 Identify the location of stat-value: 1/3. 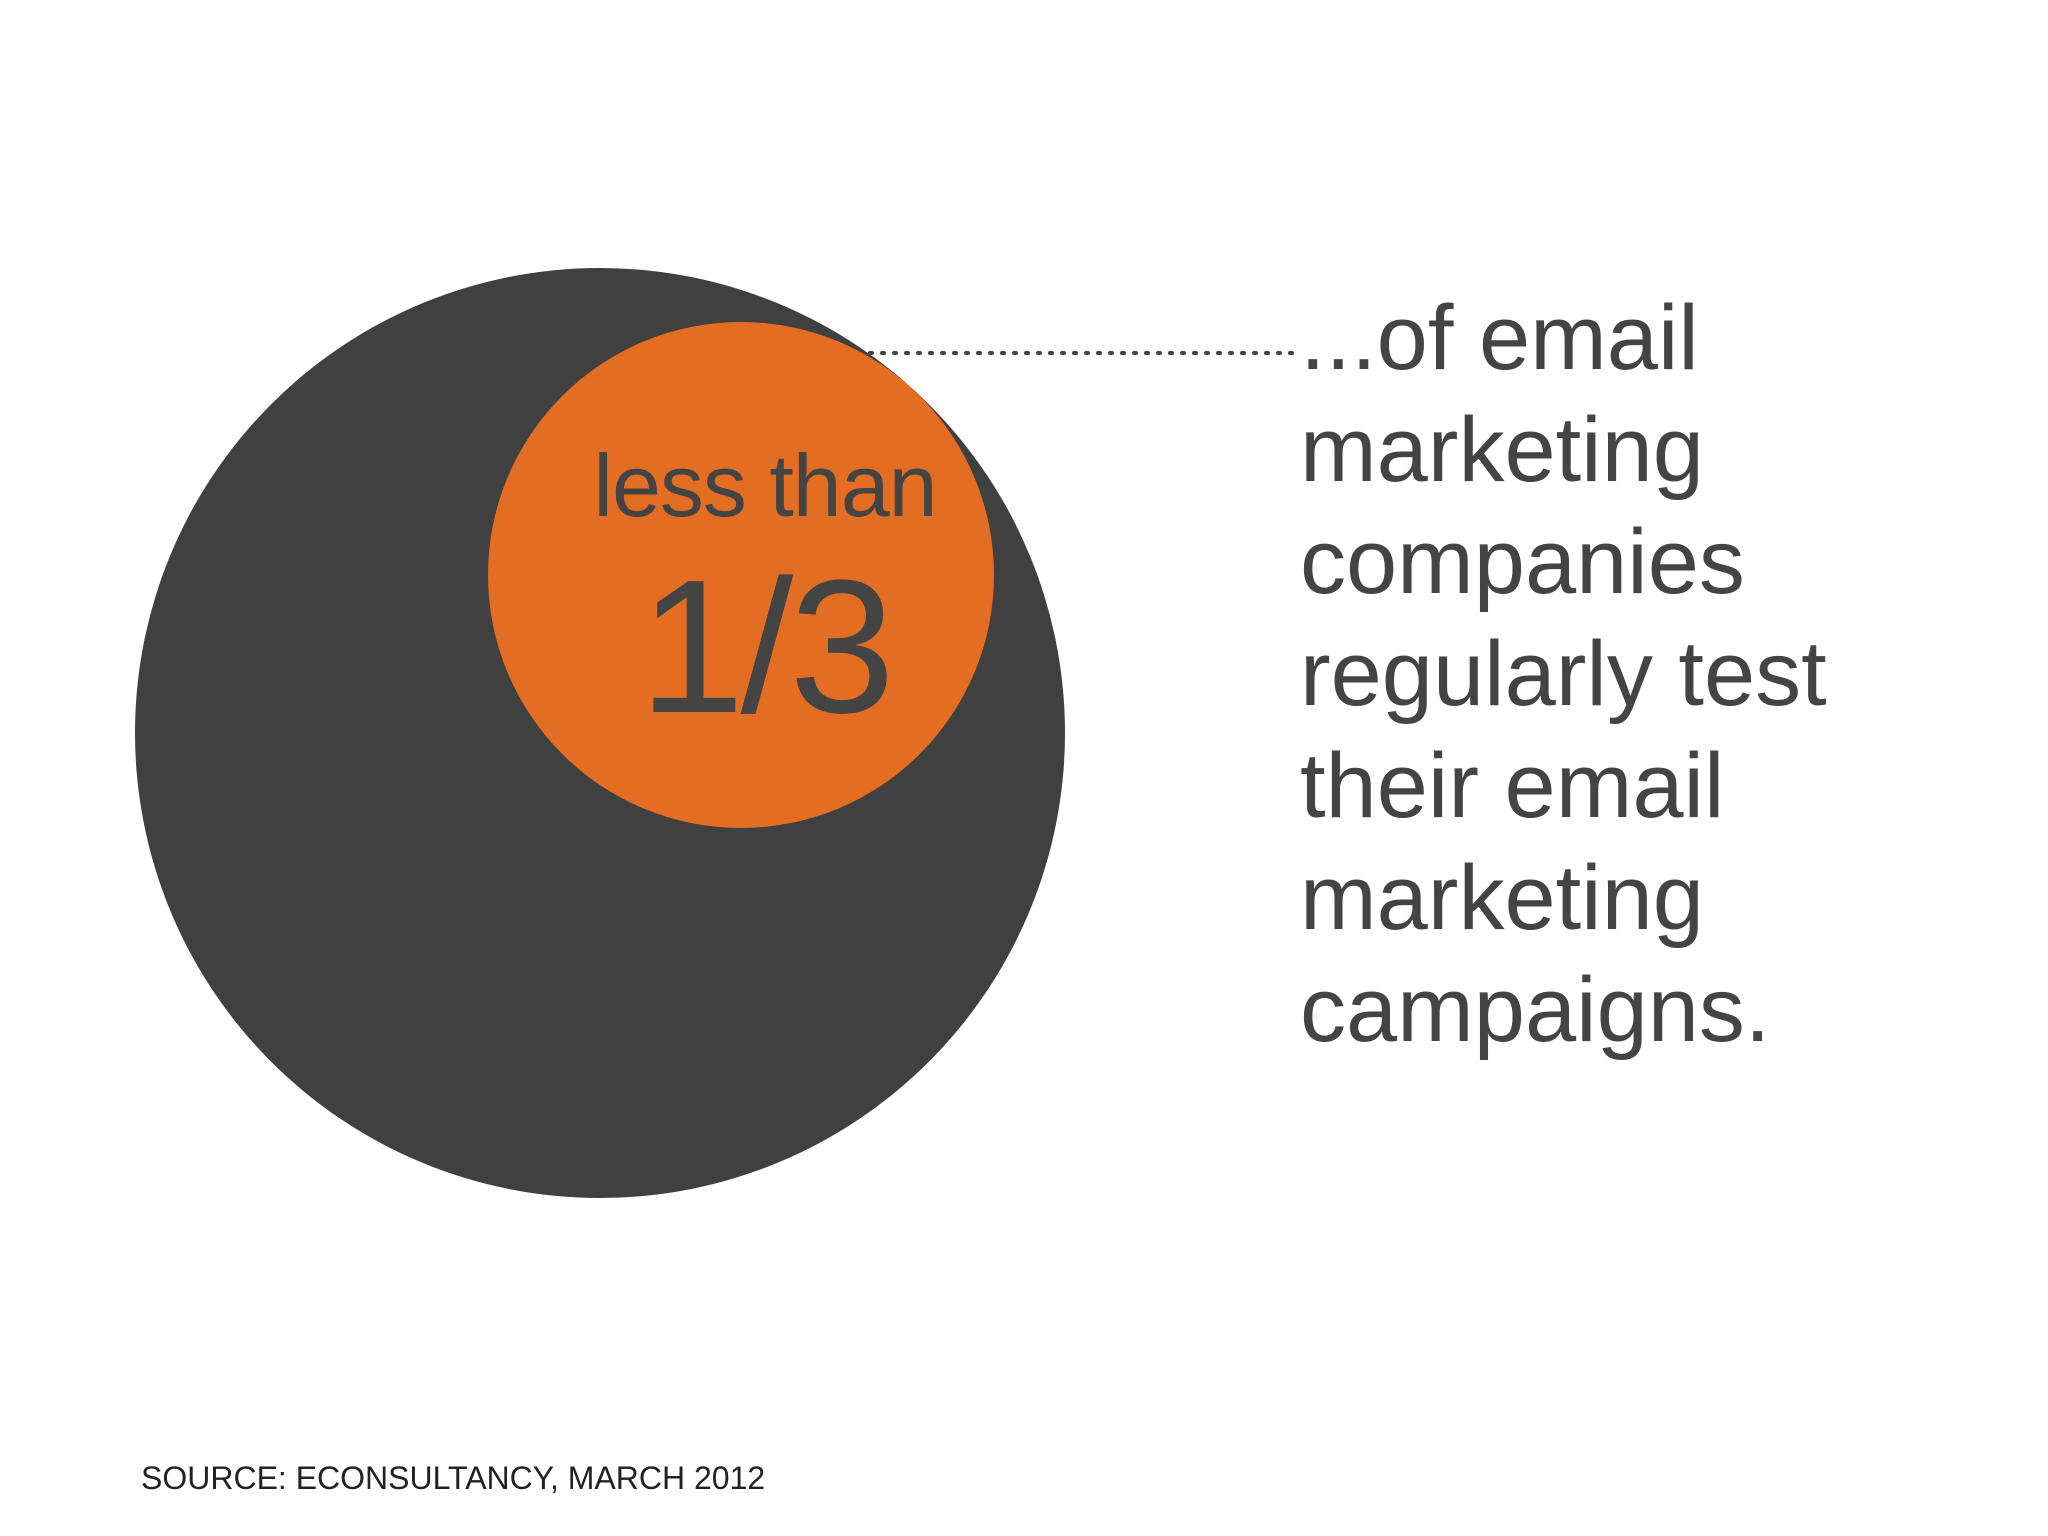
(766, 647).